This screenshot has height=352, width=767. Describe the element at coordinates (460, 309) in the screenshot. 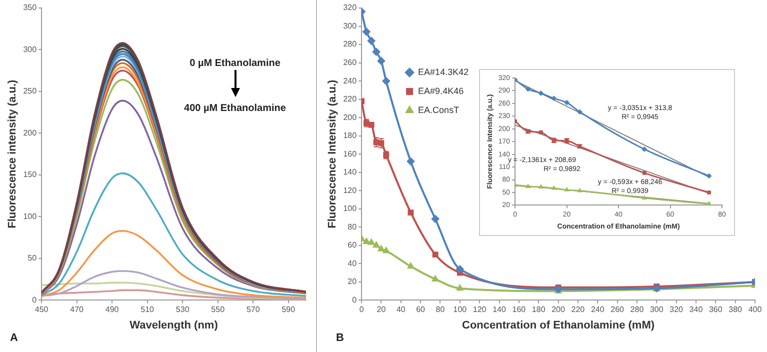

I see `x-tick-label: 100` at that location.